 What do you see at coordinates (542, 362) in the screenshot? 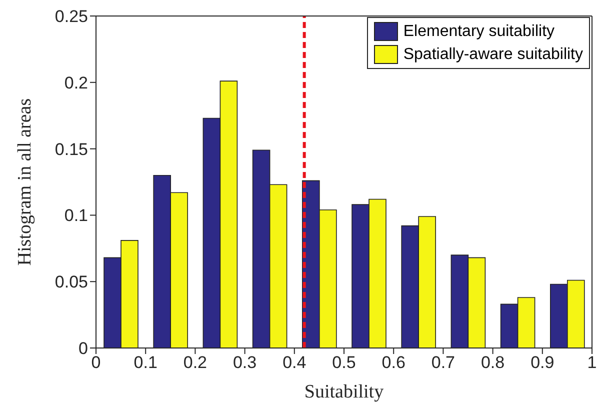
I see `x-tick-label: 0.9` at bounding box center [542, 362].